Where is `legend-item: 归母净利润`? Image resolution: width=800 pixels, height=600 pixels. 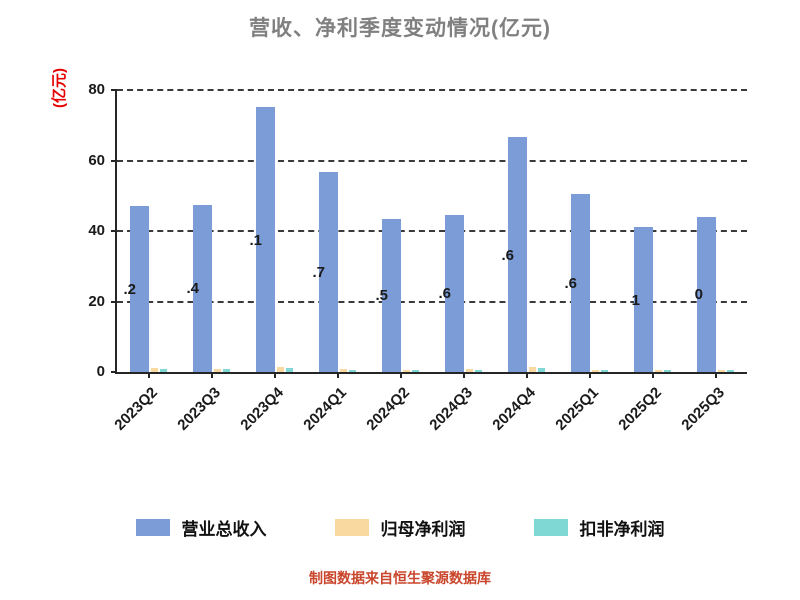 legend-item: 归母净利润 is located at coordinates (400, 527).